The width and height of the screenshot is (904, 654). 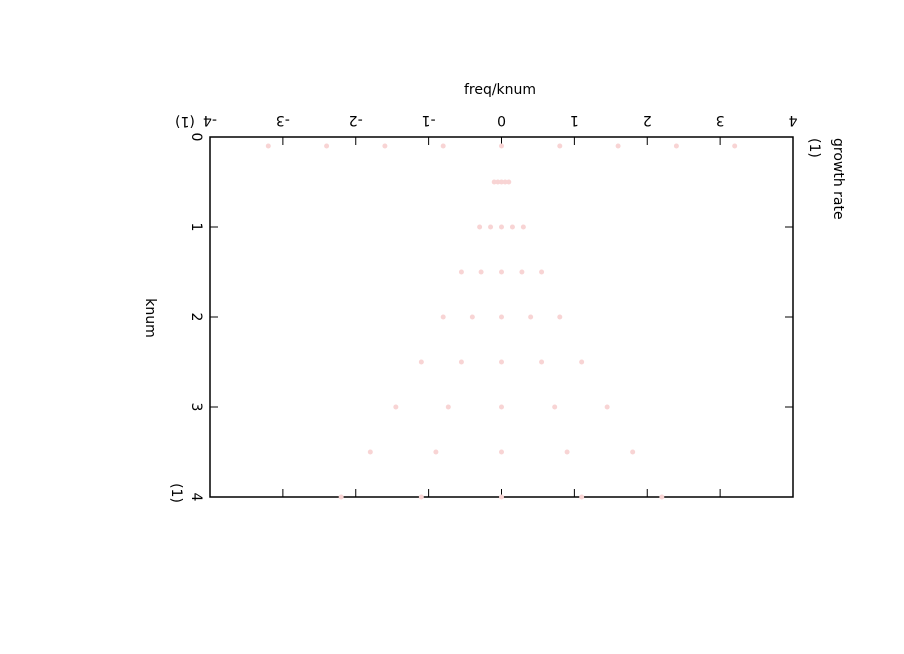 What do you see at coordinates (429, 120) in the screenshot?
I see `x-tick-label: -1` at bounding box center [429, 120].